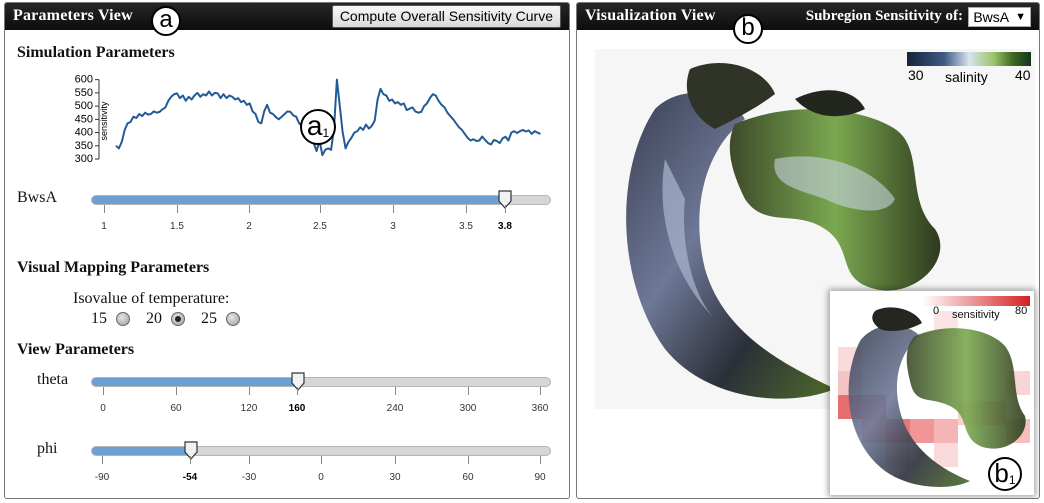  What do you see at coordinates (730, 245) in the screenshot?
I see `render-shape-left` at bounding box center [730, 245].